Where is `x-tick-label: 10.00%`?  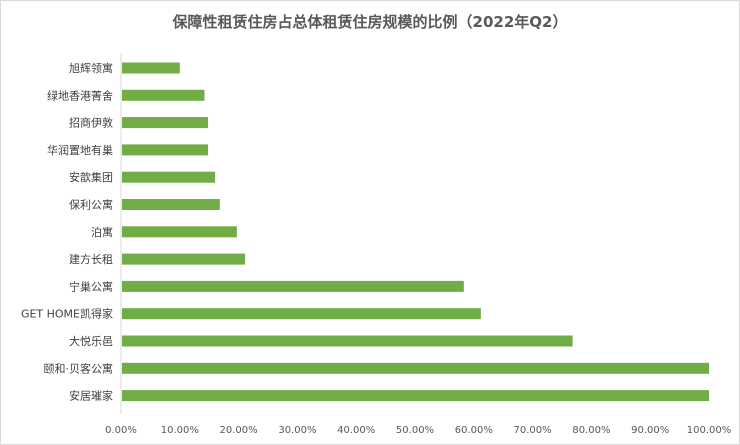
x-tick-label: 10.00% is located at coordinates (180, 430).